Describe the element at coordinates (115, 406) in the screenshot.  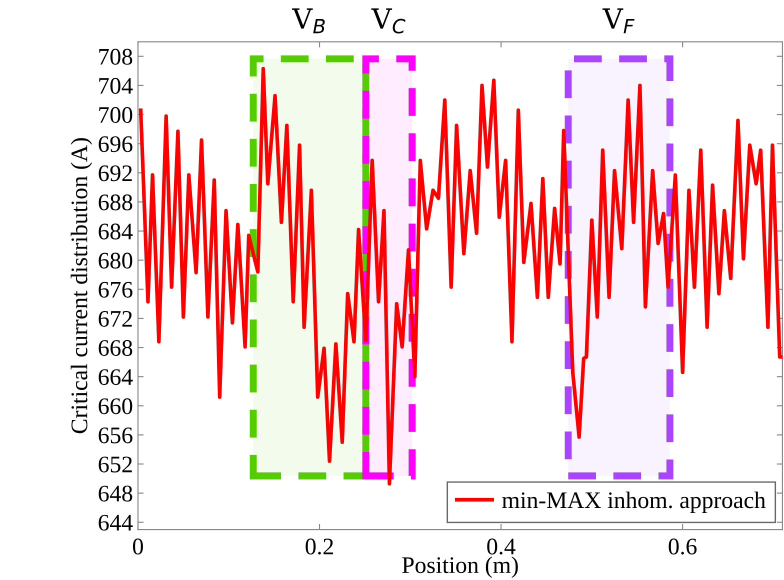
I see `y-tick-label: 660` at that location.